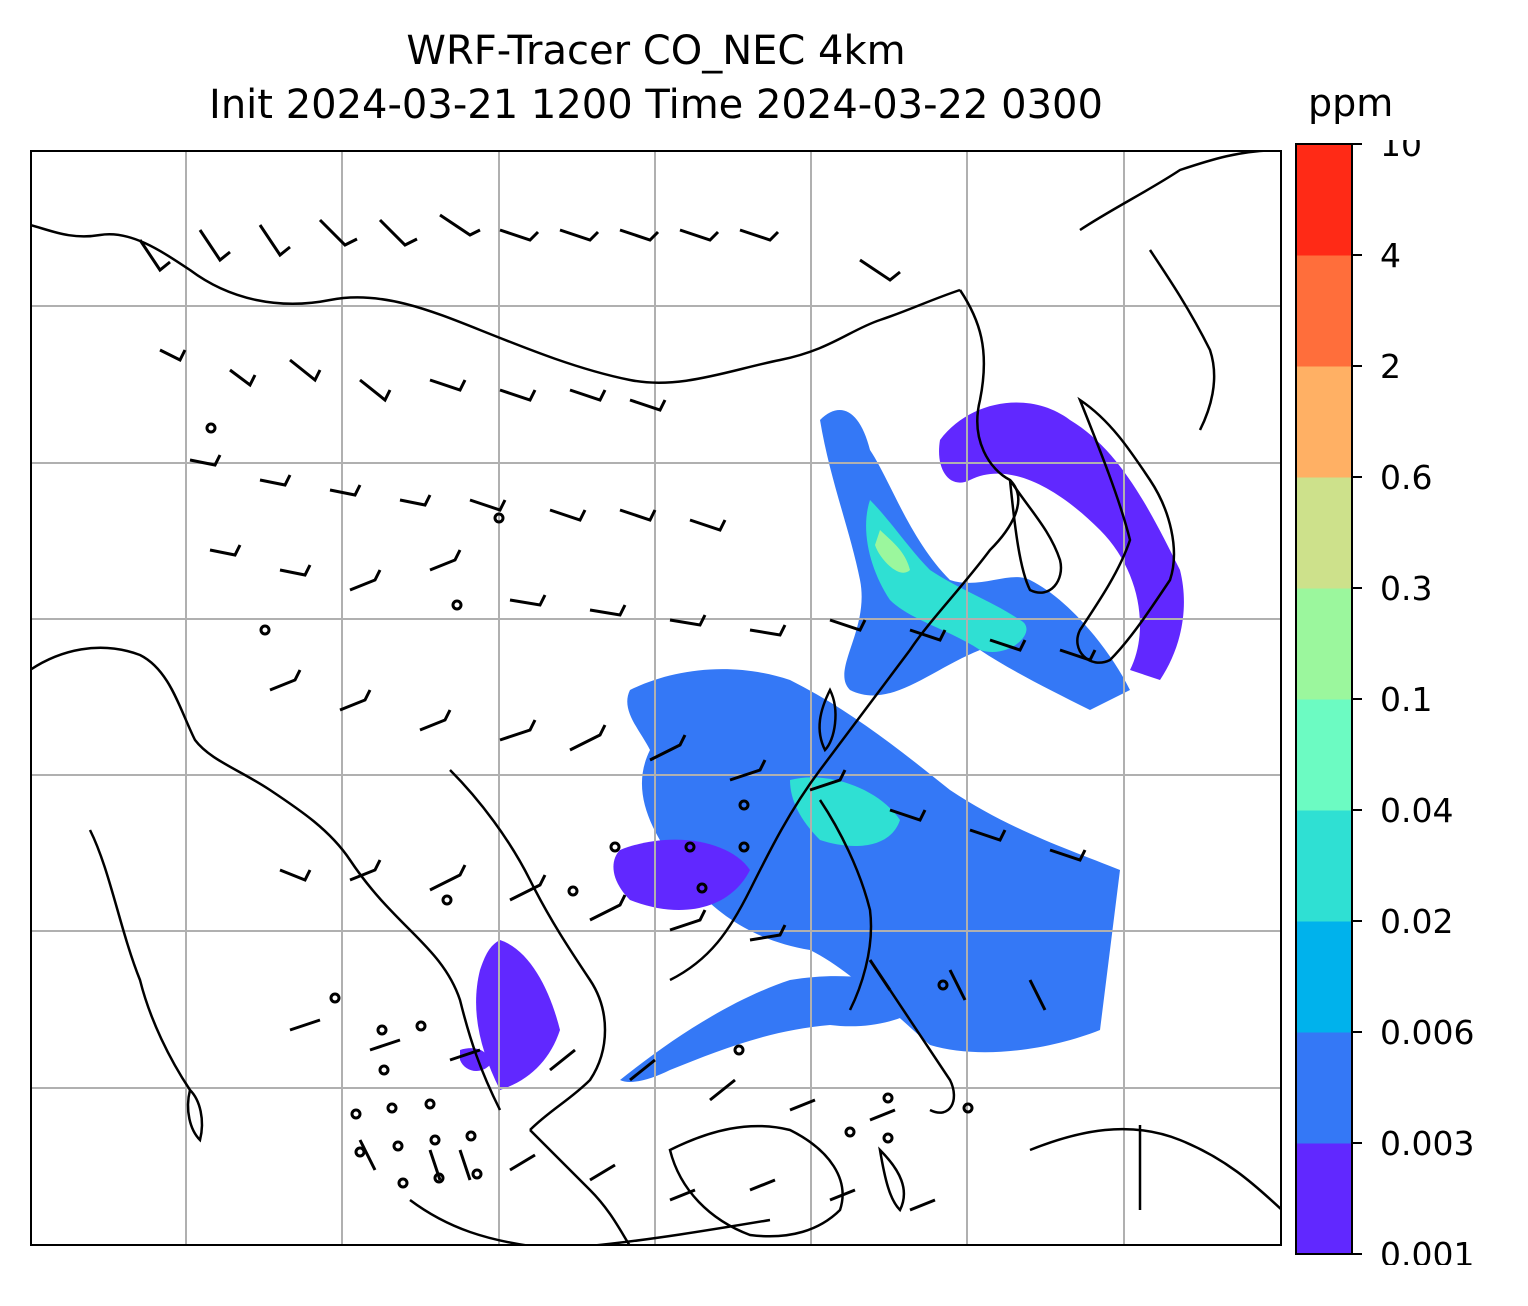 This screenshot has width=1528, height=1306. I want to click on colorbar-tick-label: 0.003, so click(1427, 1143).